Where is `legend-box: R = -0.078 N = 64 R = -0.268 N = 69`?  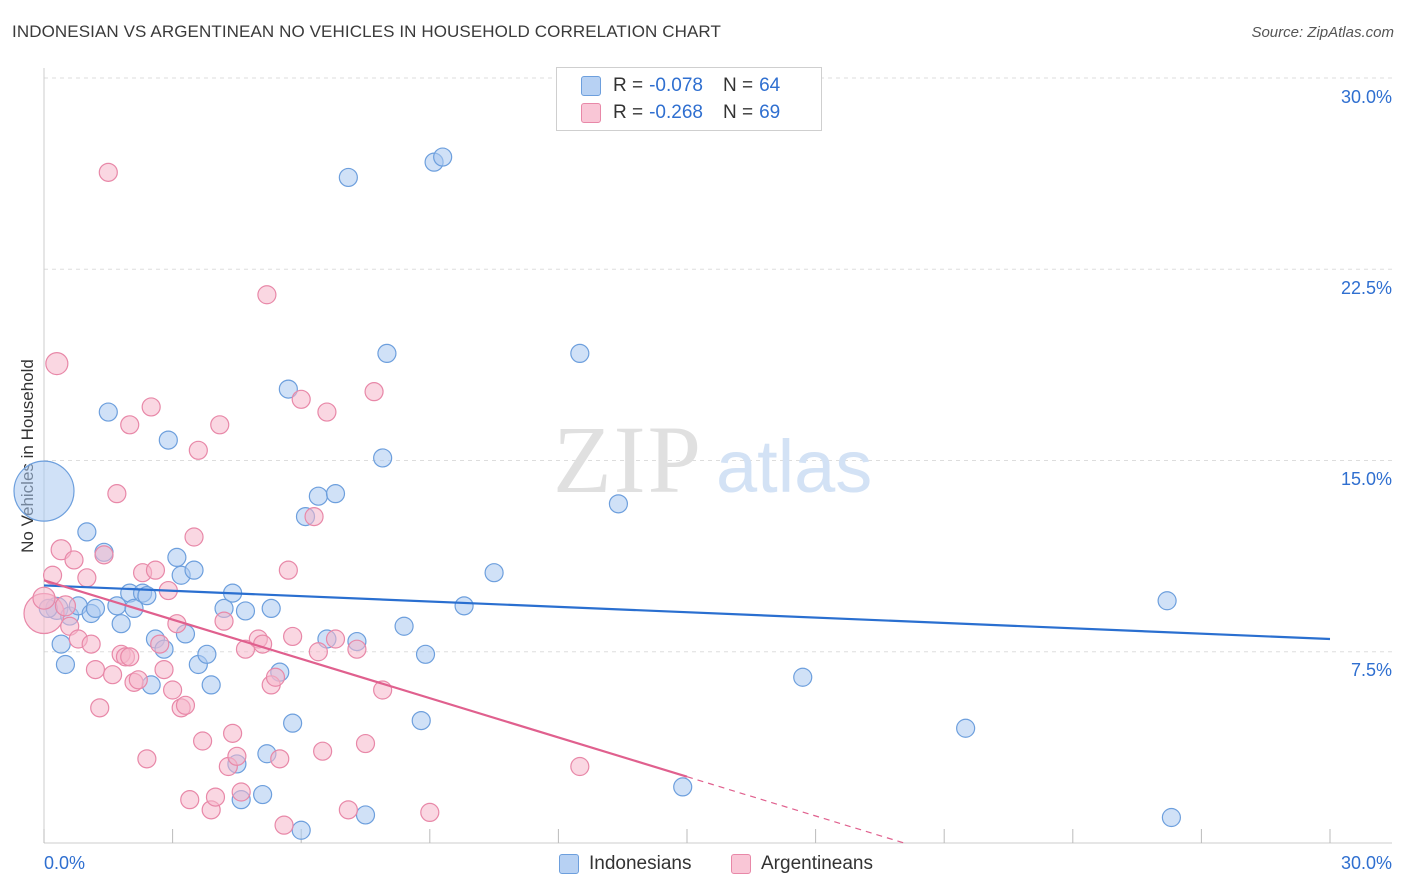
legend-box: R = -0.078 N = 64 R = -0.268 N = 69 is located at coordinates (689, 99).